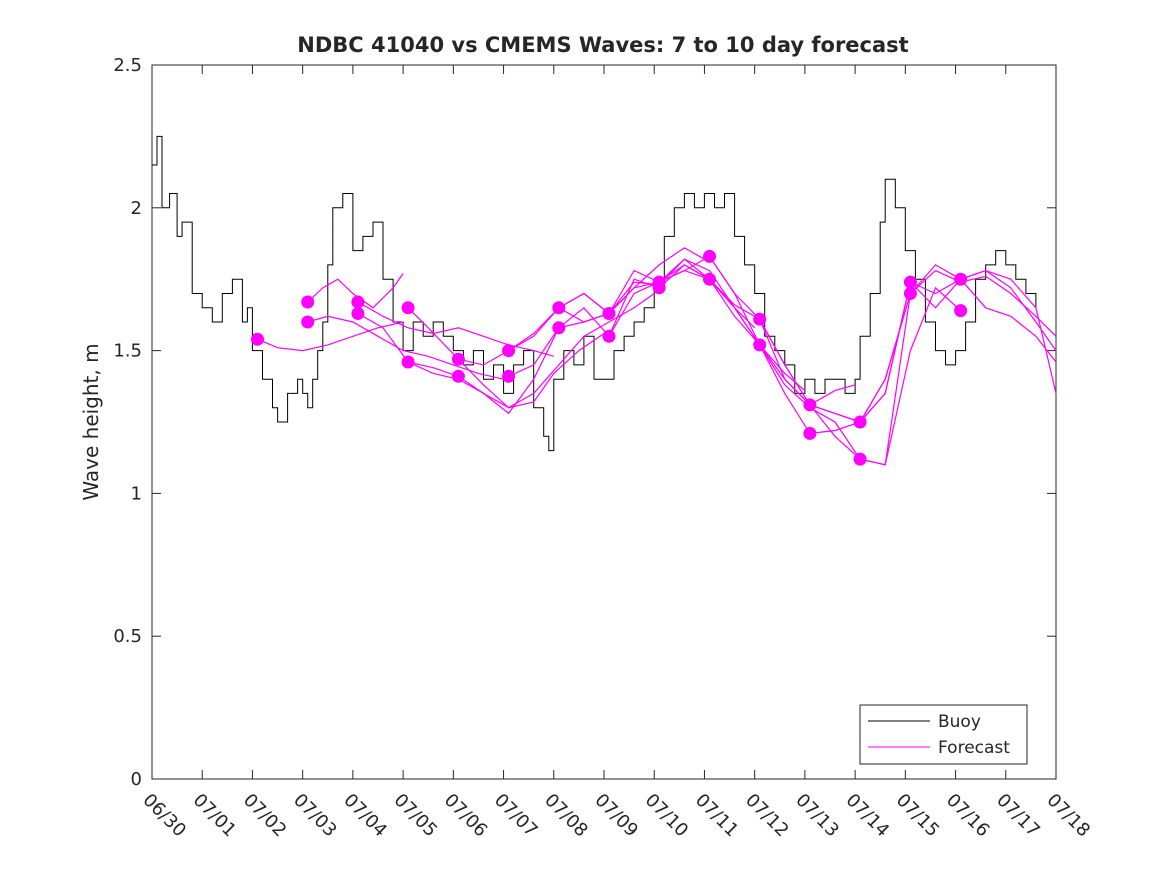  Describe the element at coordinates (1068, 816) in the screenshot. I see `x-tick-label: 07/18` at that location.